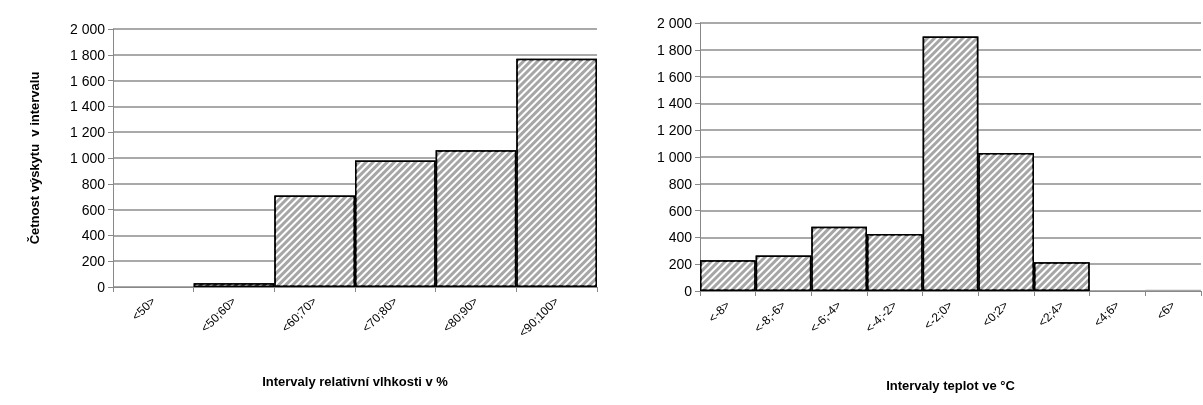 Image resolution: width=1203 pixels, height=405 pixels. What do you see at coordinates (1166, 310) in the screenshot?
I see `x-tick-label: <6>` at bounding box center [1166, 310].